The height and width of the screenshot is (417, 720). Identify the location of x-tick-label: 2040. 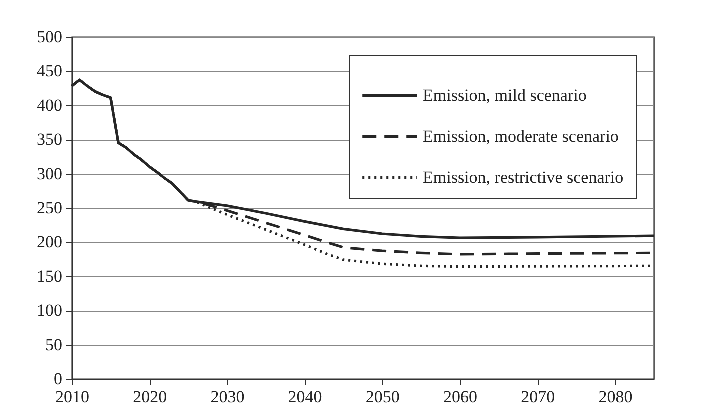
(305, 397).